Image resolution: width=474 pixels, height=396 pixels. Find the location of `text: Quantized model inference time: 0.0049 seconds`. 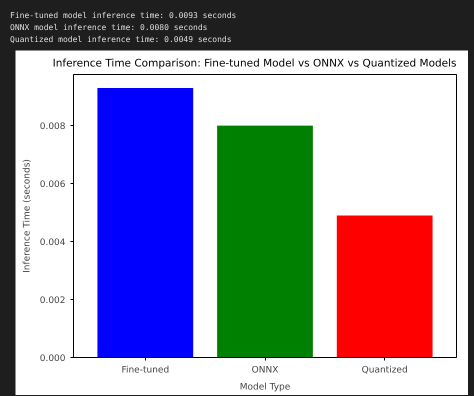

text: Quantized model inference time: 0.0049 seconds is located at coordinates (121, 39).